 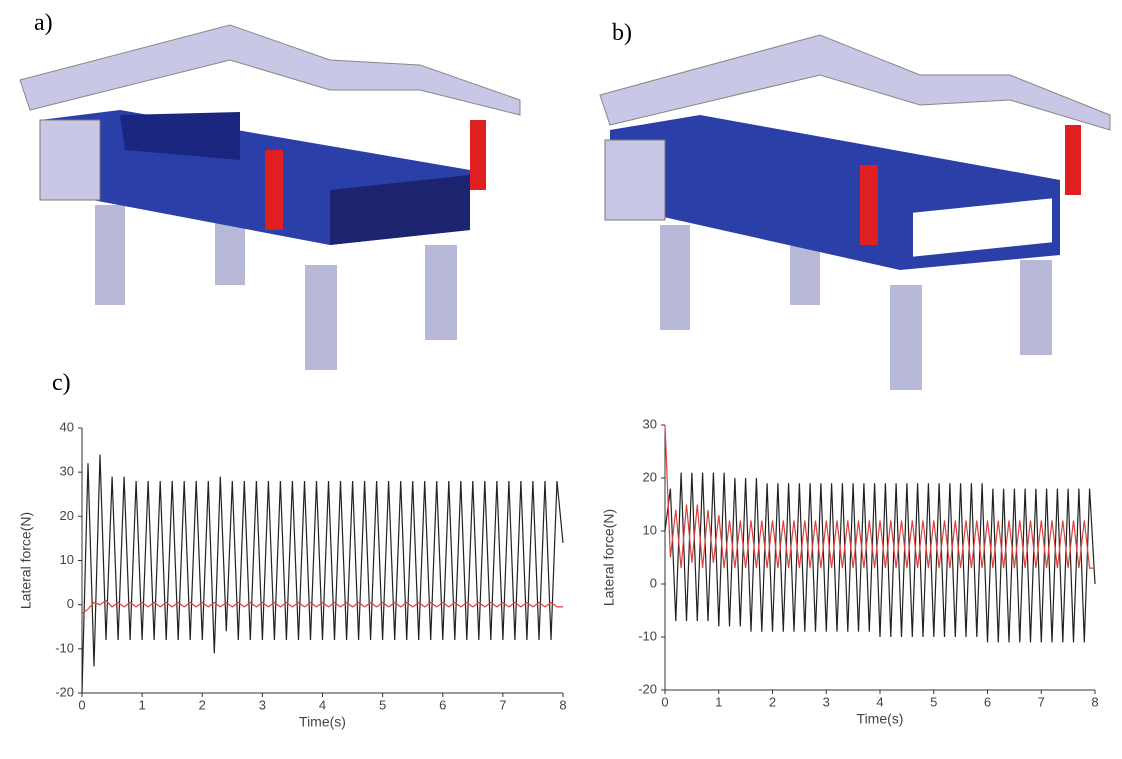 I want to click on y-tick-label: 40, so click(x=67, y=426).